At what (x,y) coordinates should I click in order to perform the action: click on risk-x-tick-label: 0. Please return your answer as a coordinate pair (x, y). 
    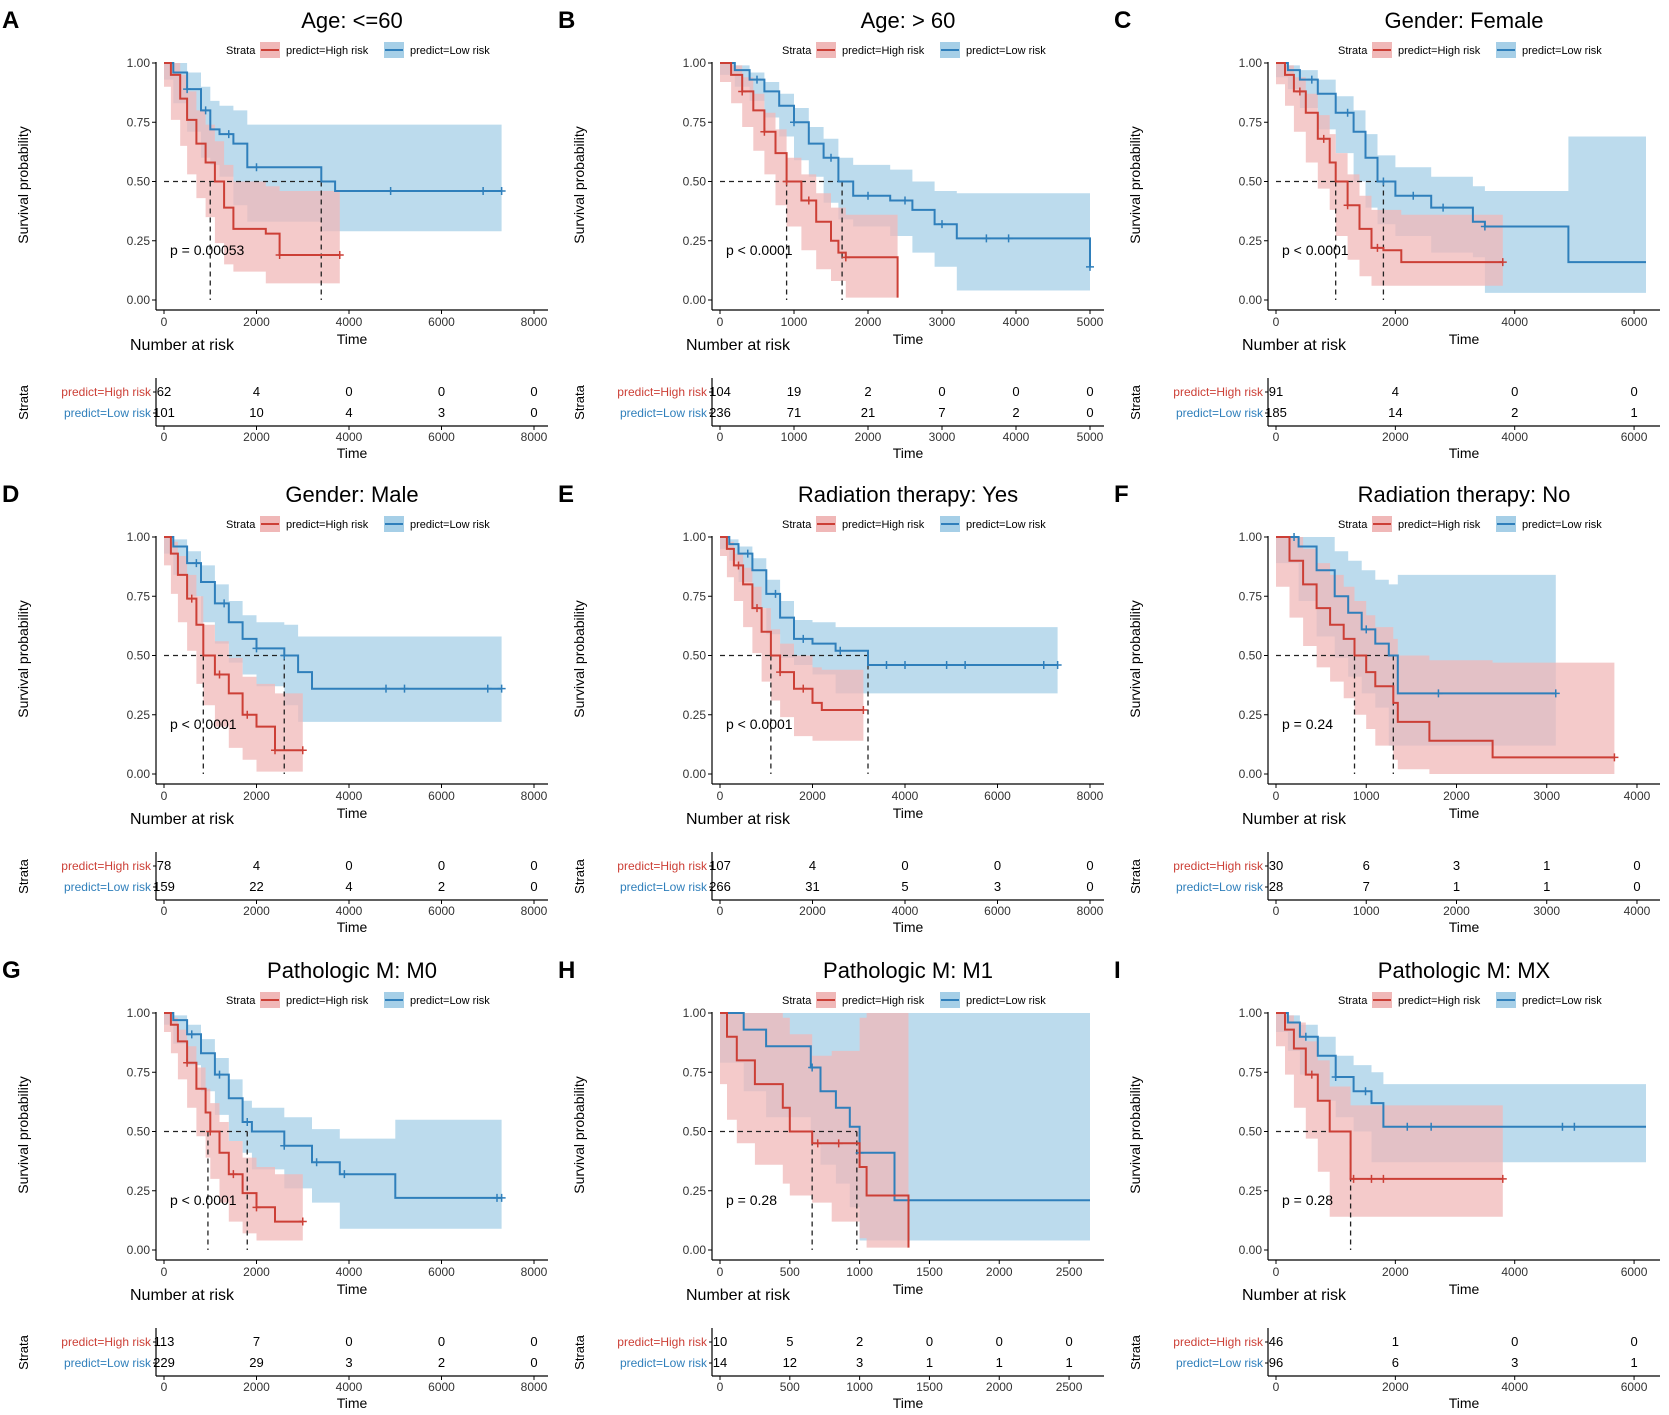
    Looking at the image, I should click on (720, 437).